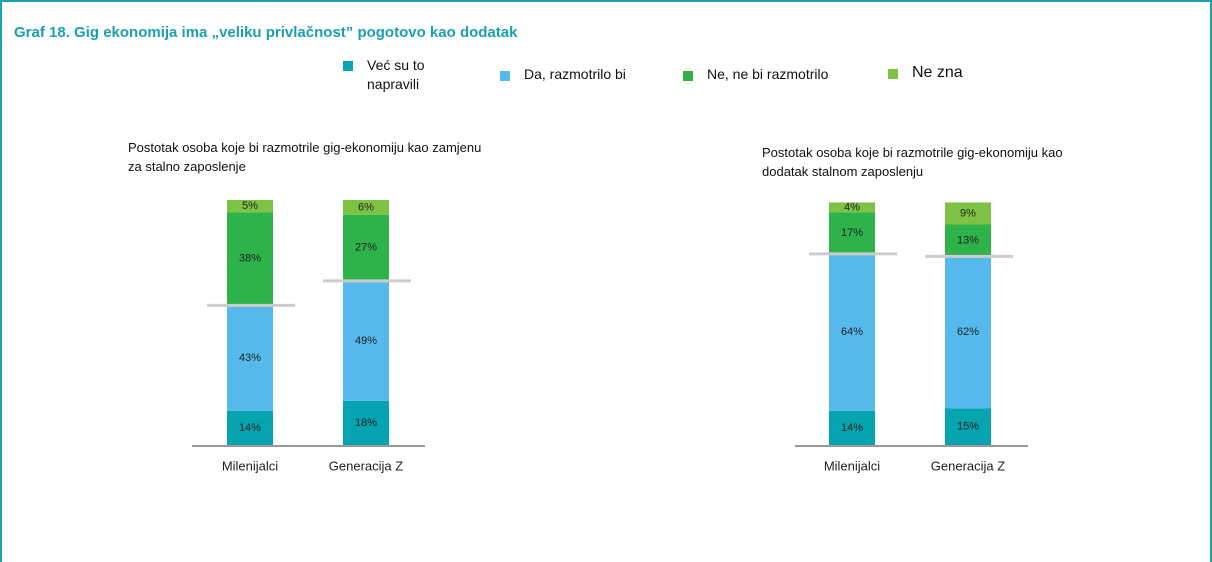 The height and width of the screenshot is (562, 1212). I want to click on legend-label: Već su to napravili, so click(396, 74).